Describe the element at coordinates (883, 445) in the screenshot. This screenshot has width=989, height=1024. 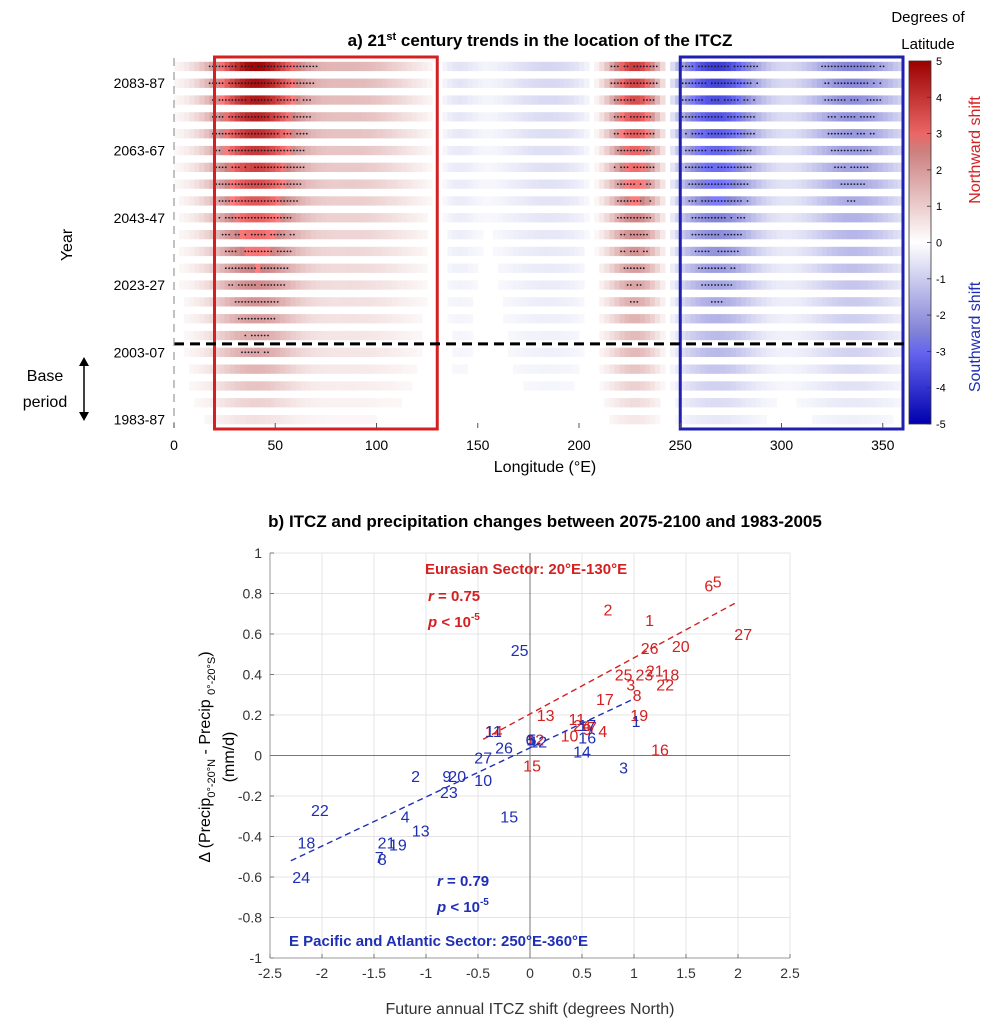
I see `x-tick-label: 350` at that location.